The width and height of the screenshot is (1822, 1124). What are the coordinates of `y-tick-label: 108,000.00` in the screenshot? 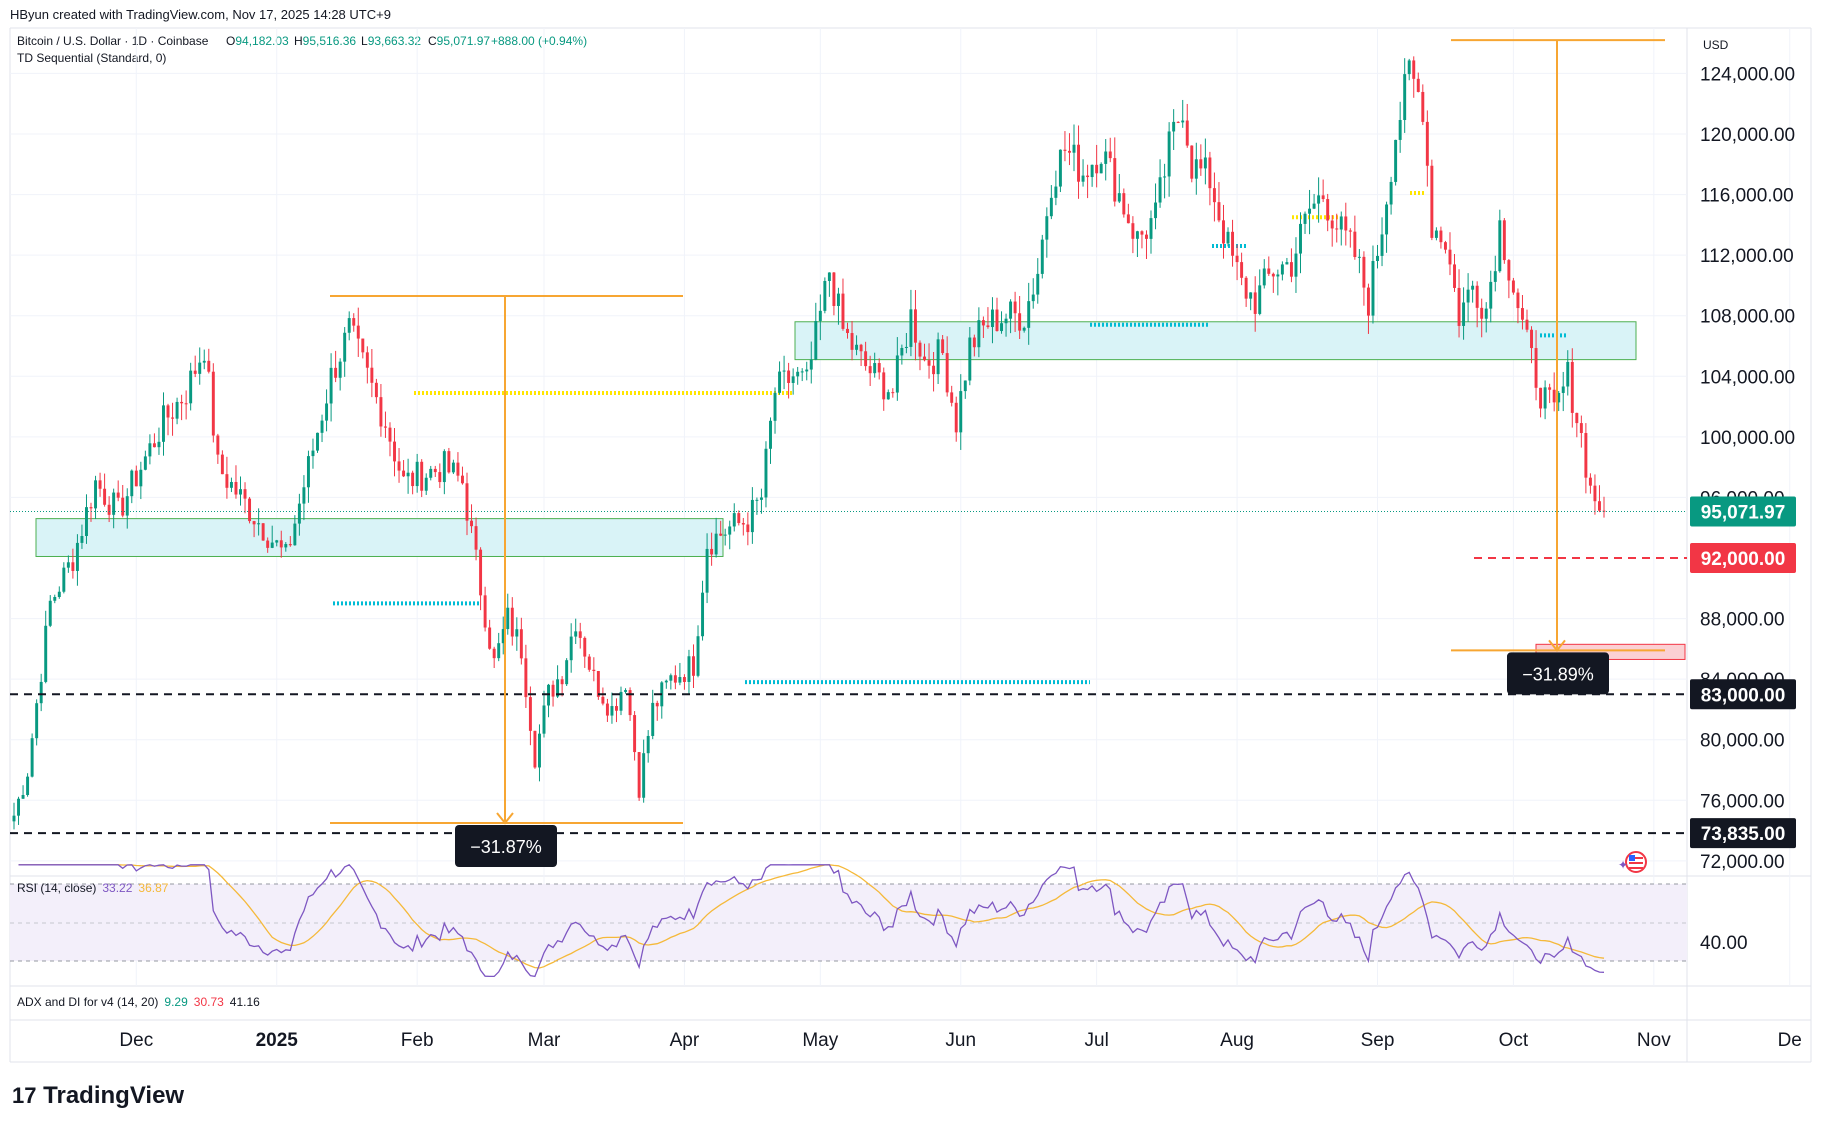 It's located at (1747, 317).